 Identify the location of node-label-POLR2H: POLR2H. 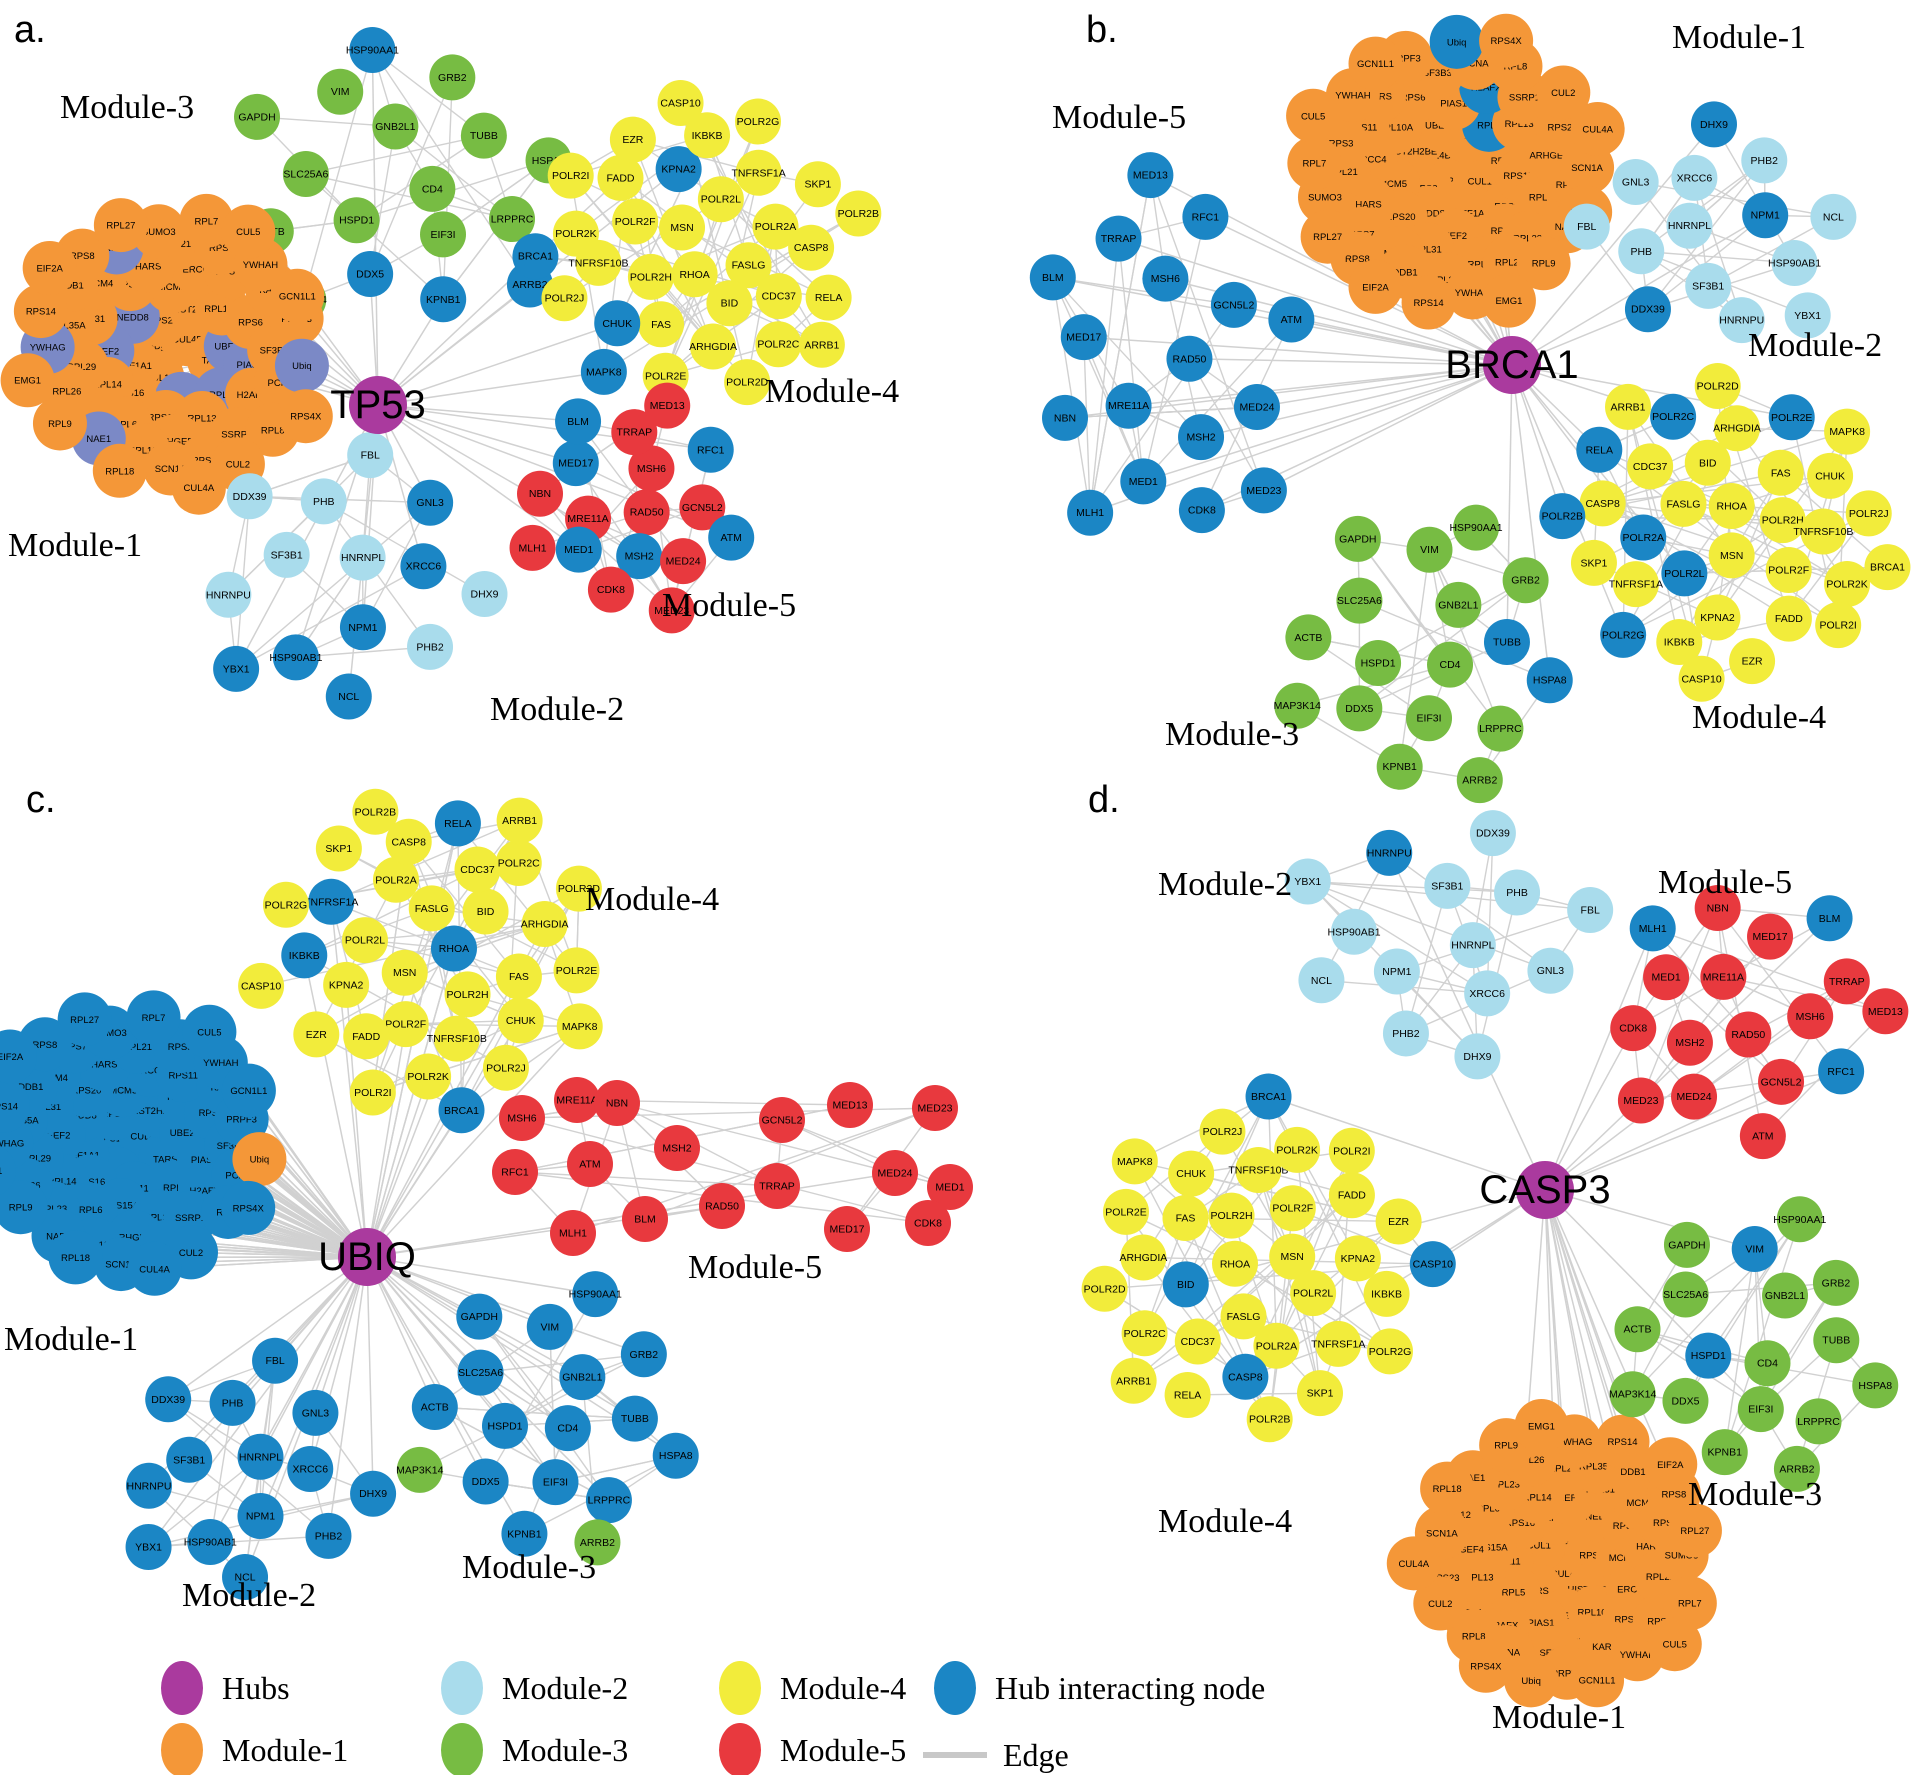
(1232, 1216).